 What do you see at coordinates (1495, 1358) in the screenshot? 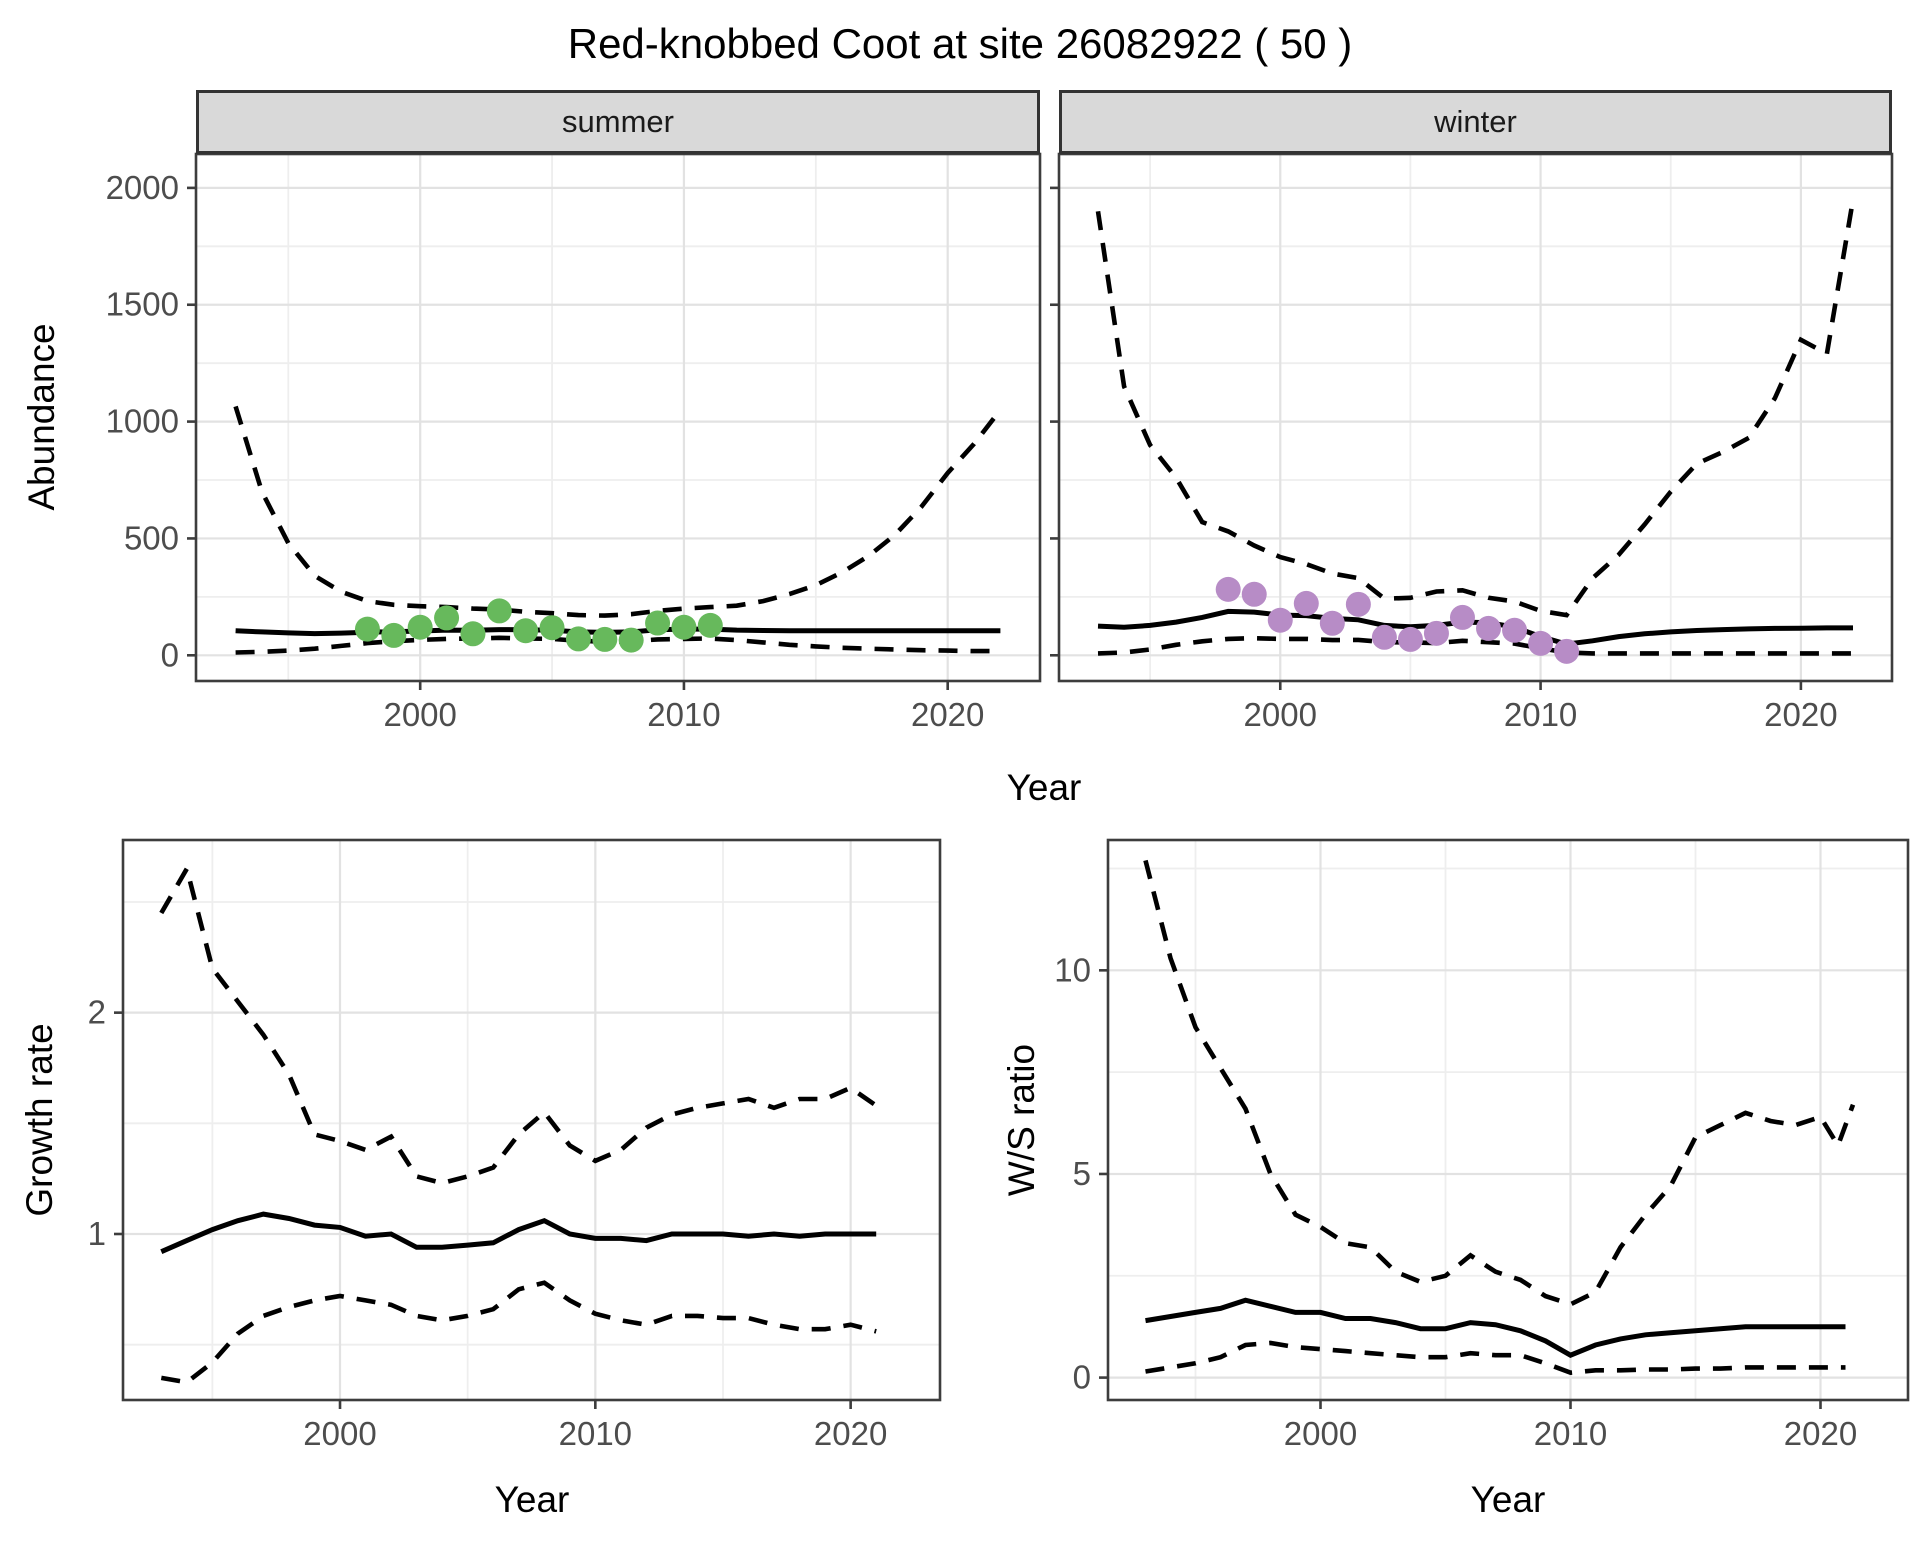
I see `ws-ratio-lower_ci` at bounding box center [1495, 1358].